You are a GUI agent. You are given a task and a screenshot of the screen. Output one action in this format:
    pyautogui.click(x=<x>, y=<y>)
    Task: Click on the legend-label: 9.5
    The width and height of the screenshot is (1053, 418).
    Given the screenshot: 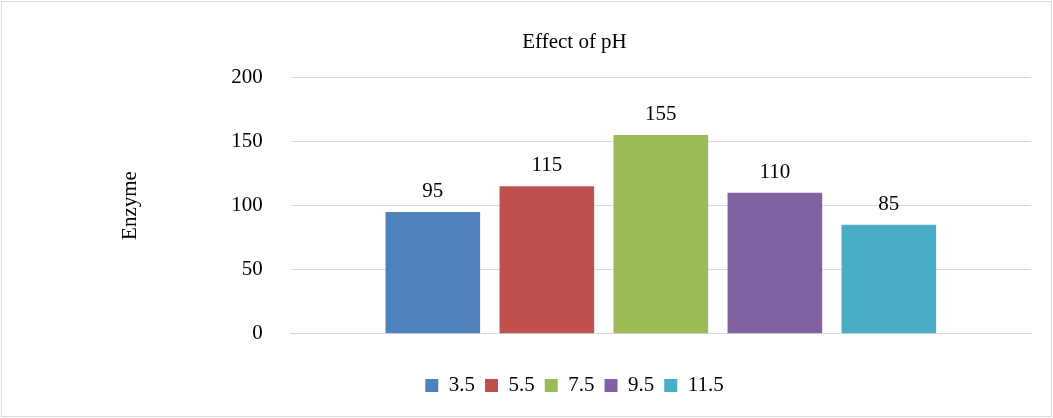 What is the action you would take?
    pyautogui.click(x=641, y=384)
    